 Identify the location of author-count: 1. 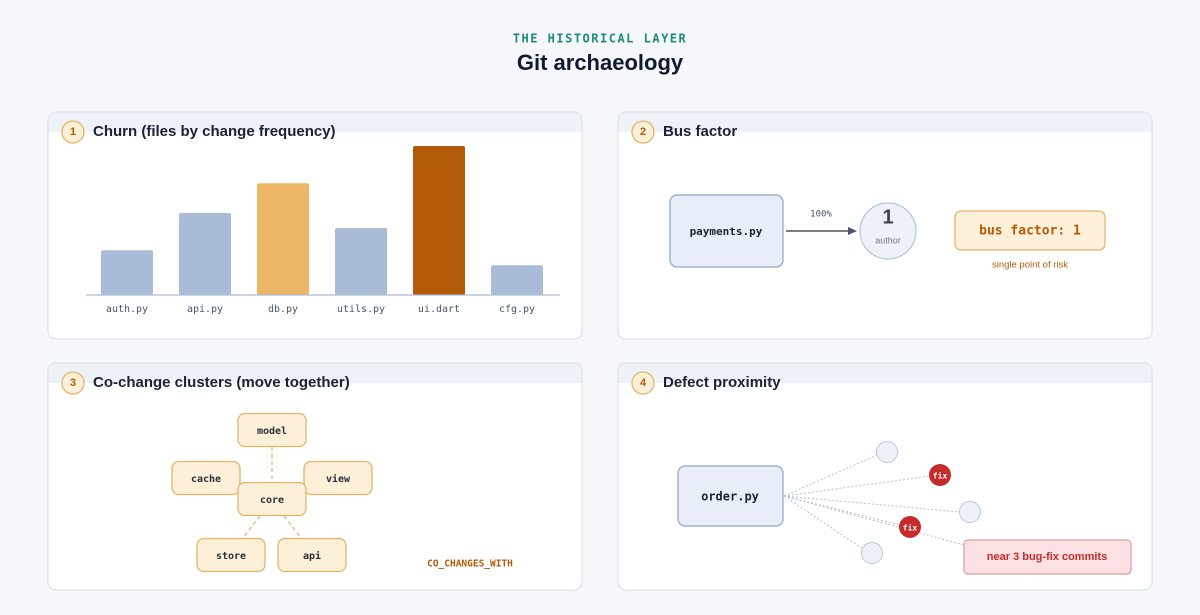
(887, 217).